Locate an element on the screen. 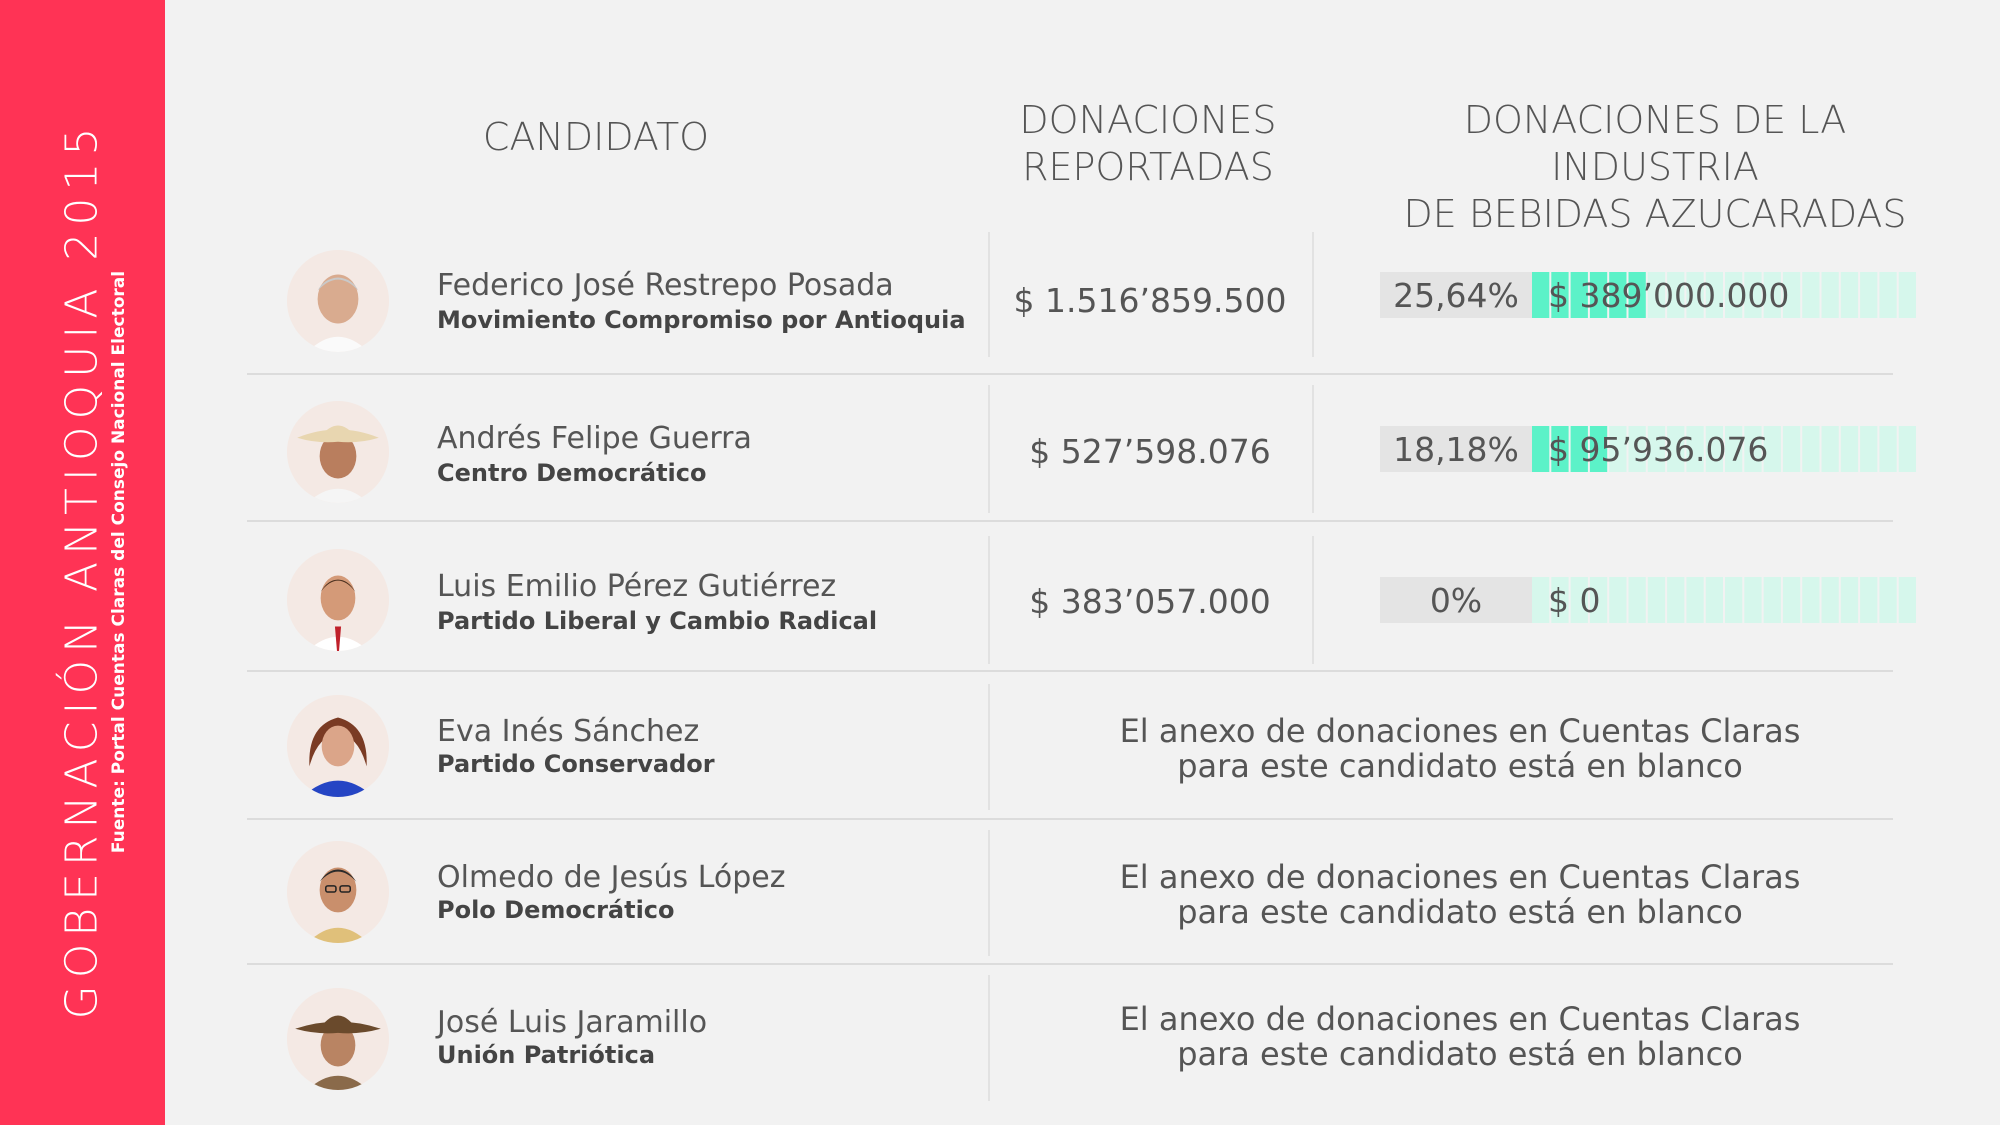 This screenshot has width=2000, height=1125. candidate-name: Andrés Felipe Guerra is located at coordinates (594, 438).